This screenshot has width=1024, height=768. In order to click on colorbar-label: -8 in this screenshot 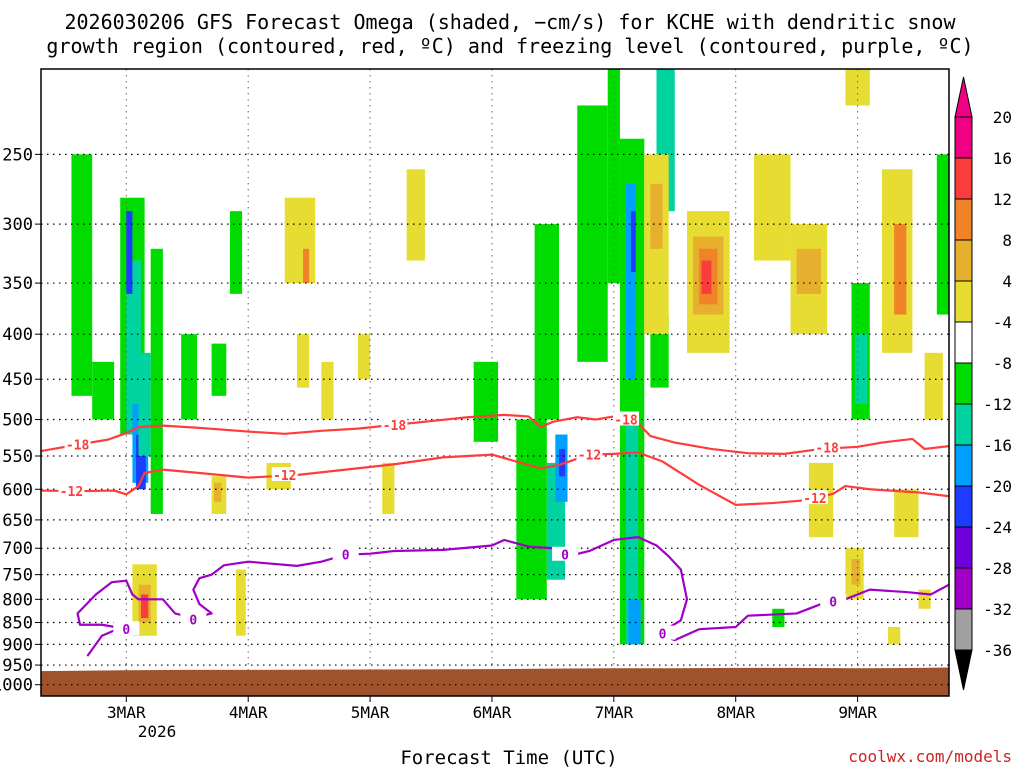, I will do `click(1002, 363)`.